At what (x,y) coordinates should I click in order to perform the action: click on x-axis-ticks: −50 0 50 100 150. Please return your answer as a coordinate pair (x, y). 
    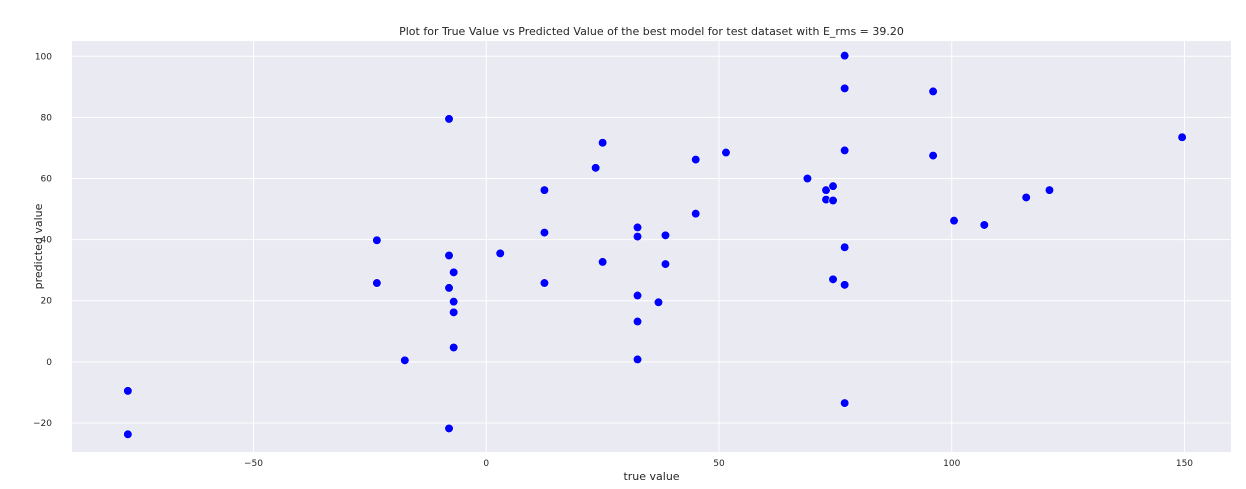
    Looking at the image, I should click on (718, 464).